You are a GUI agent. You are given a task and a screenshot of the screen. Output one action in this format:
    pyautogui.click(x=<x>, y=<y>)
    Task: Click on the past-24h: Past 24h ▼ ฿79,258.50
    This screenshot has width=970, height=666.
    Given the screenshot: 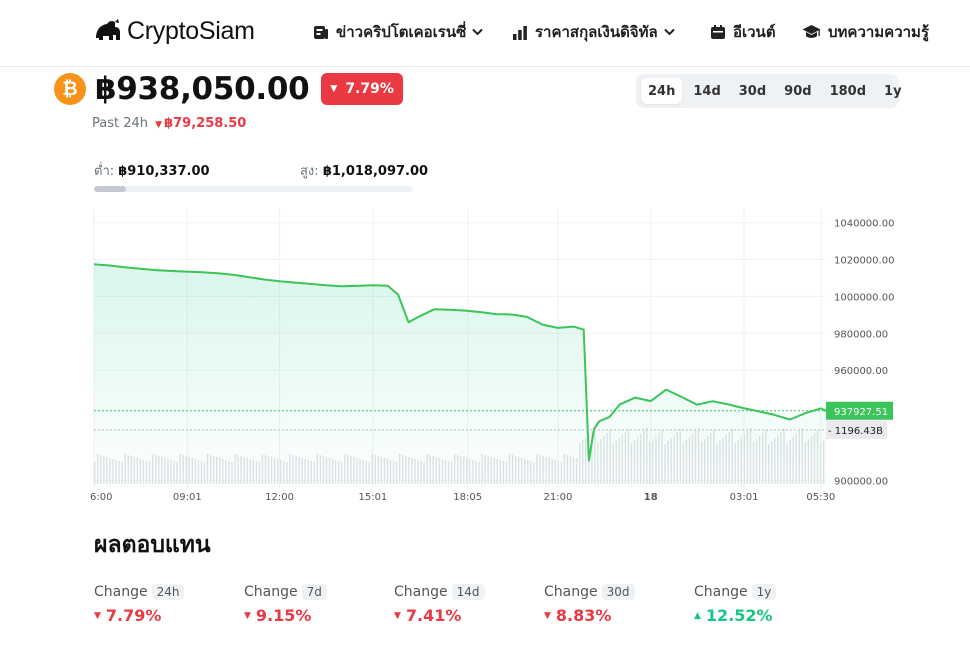 What is the action you would take?
    pyautogui.click(x=169, y=123)
    